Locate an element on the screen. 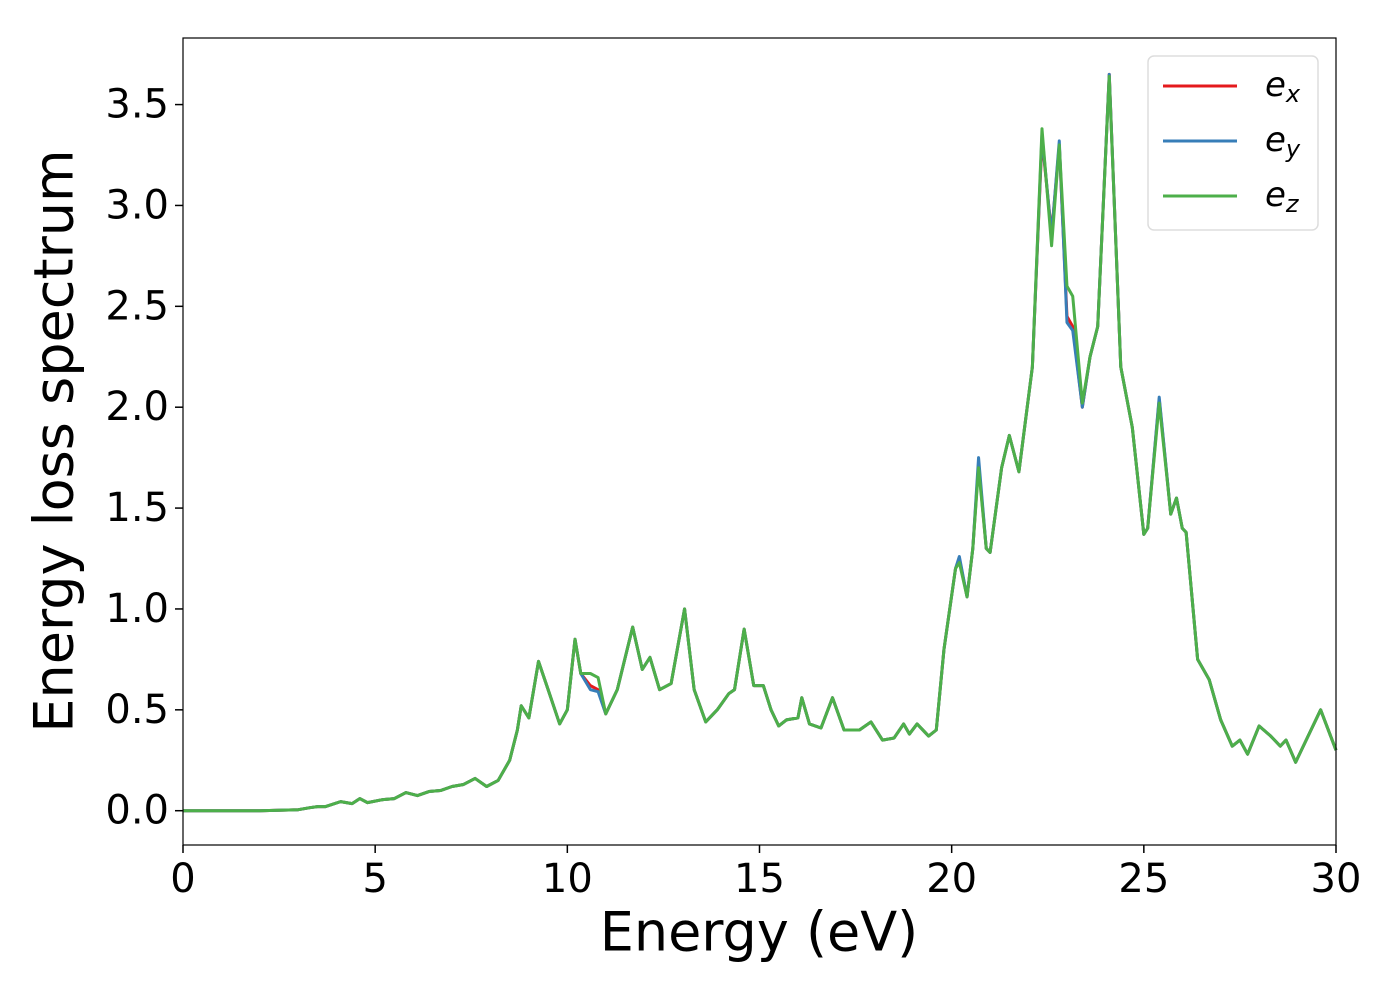  x-tick-label: 10 is located at coordinates (567, 879).